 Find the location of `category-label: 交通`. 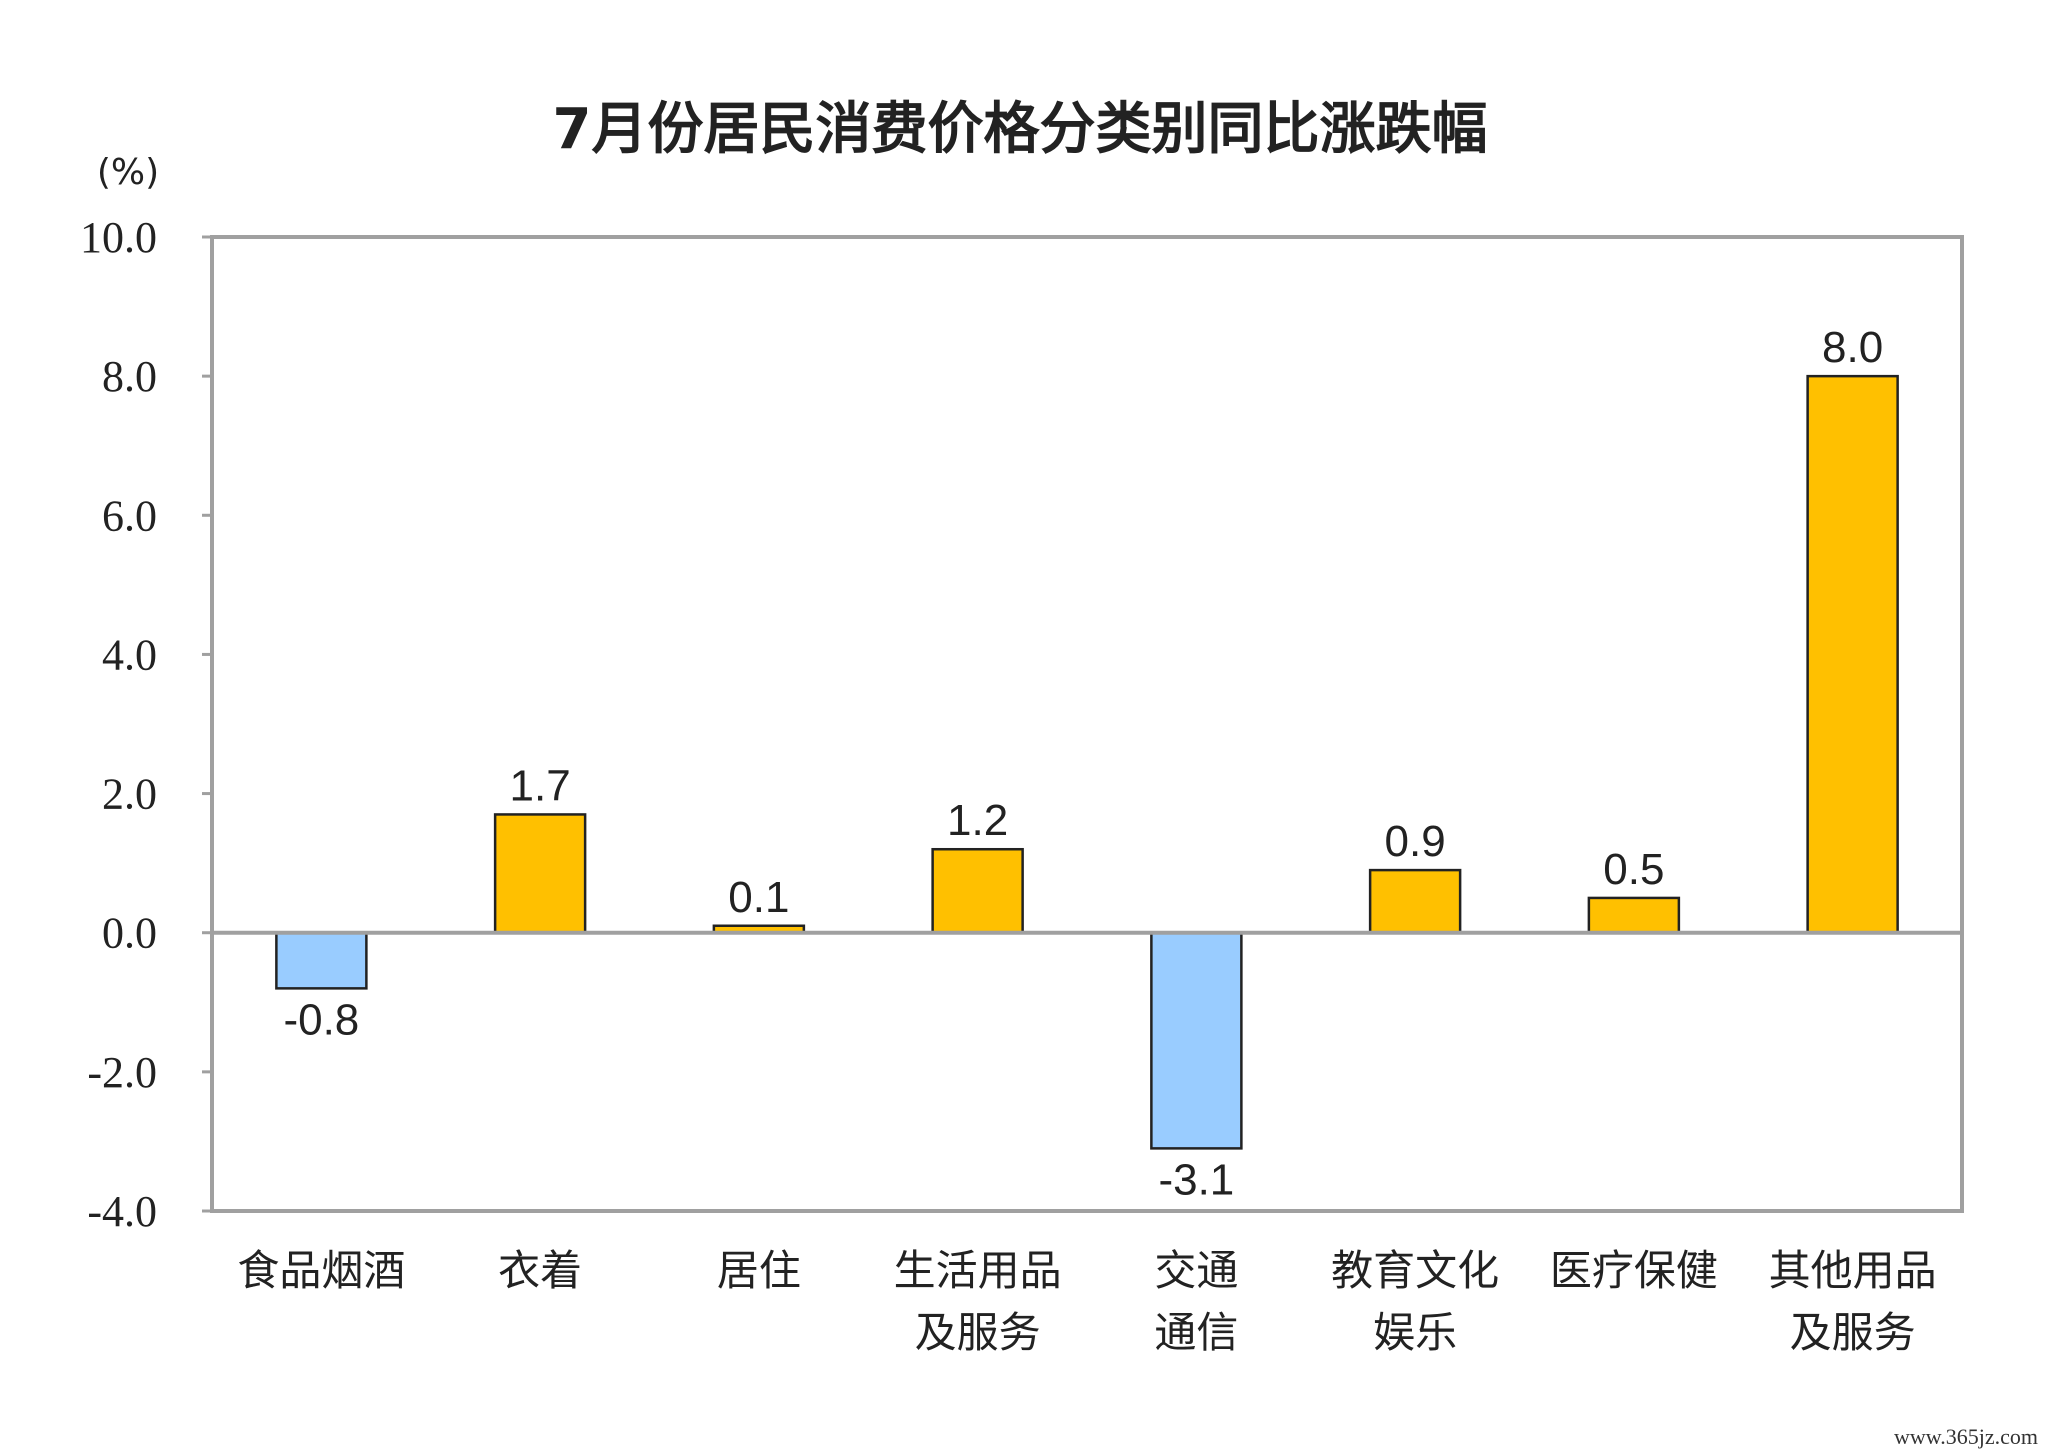

category-label: 交通 is located at coordinates (1196, 1270).